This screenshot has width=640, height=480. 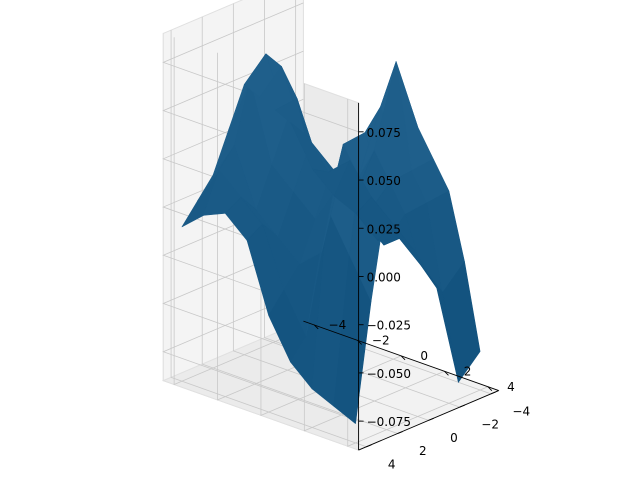 What do you see at coordinates (389, 326) in the screenshot?
I see `z-tick-label: −0.025` at bounding box center [389, 326].